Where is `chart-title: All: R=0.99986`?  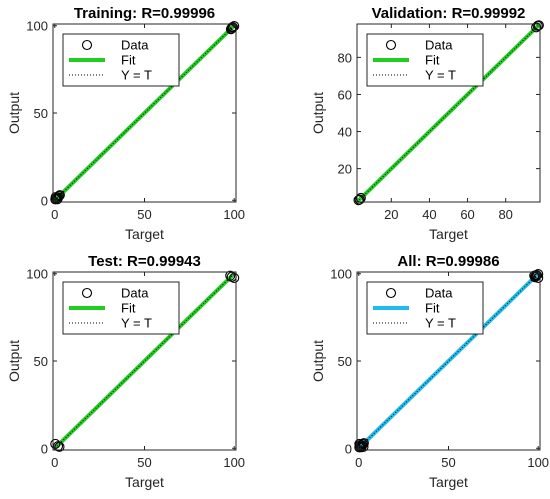 chart-title: All: R=0.99986 is located at coordinates (448, 261).